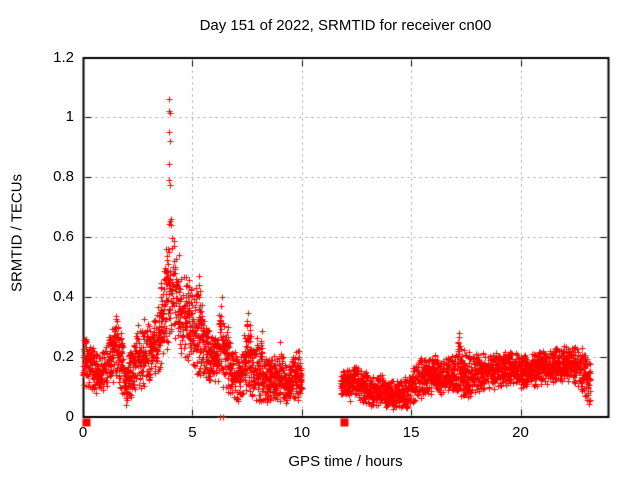  I want to click on y-tick-label: 1.2, so click(63, 57).